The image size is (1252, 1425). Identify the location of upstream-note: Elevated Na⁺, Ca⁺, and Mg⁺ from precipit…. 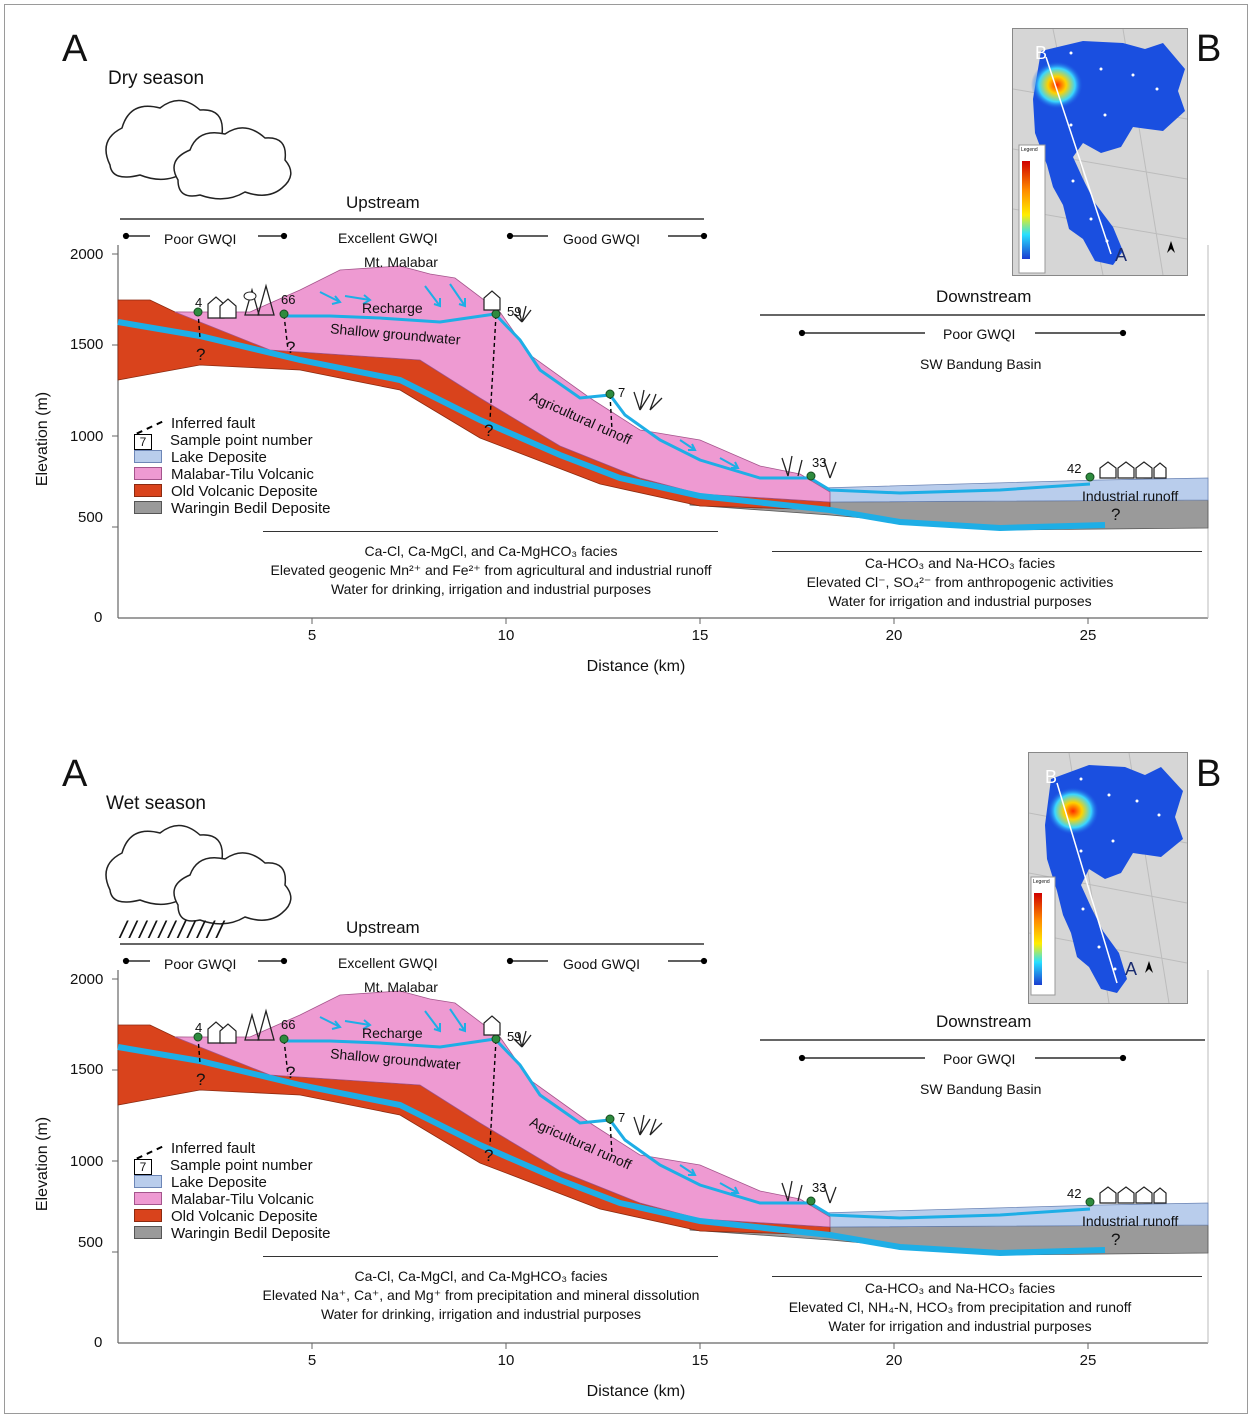
(481, 1295).